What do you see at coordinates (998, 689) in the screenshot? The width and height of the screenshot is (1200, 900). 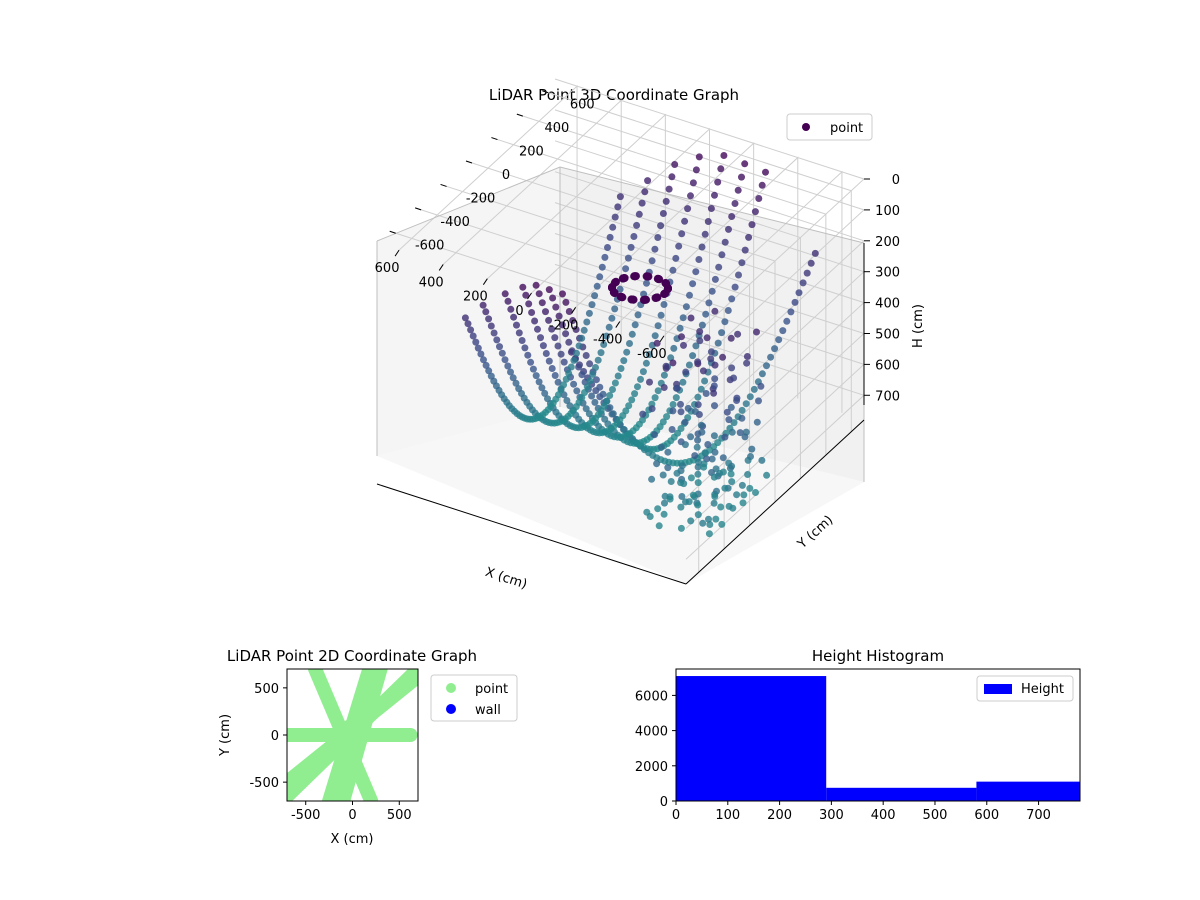 I see `legend-histogram-swatch` at bounding box center [998, 689].